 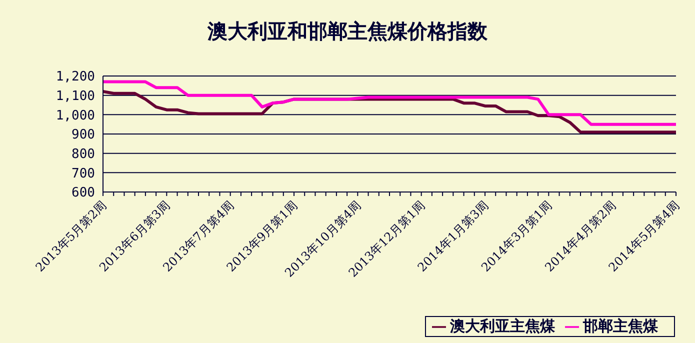 What do you see at coordinates (502, 326) in the screenshot?
I see `legend-label: 澳大利亚主焦煤` at bounding box center [502, 326].